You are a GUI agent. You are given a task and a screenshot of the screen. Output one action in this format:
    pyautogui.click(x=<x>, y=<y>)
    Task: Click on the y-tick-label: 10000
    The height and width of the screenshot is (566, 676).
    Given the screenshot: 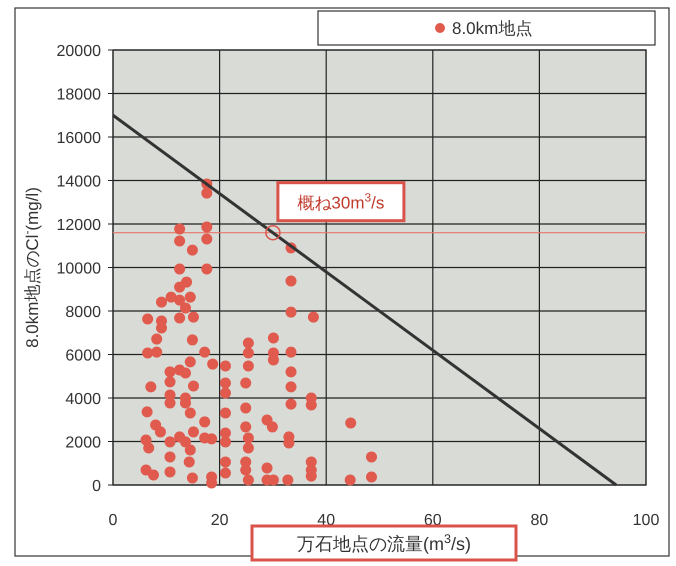 What is the action you would take?
    pyautogui.click(x=79, y=269)
    